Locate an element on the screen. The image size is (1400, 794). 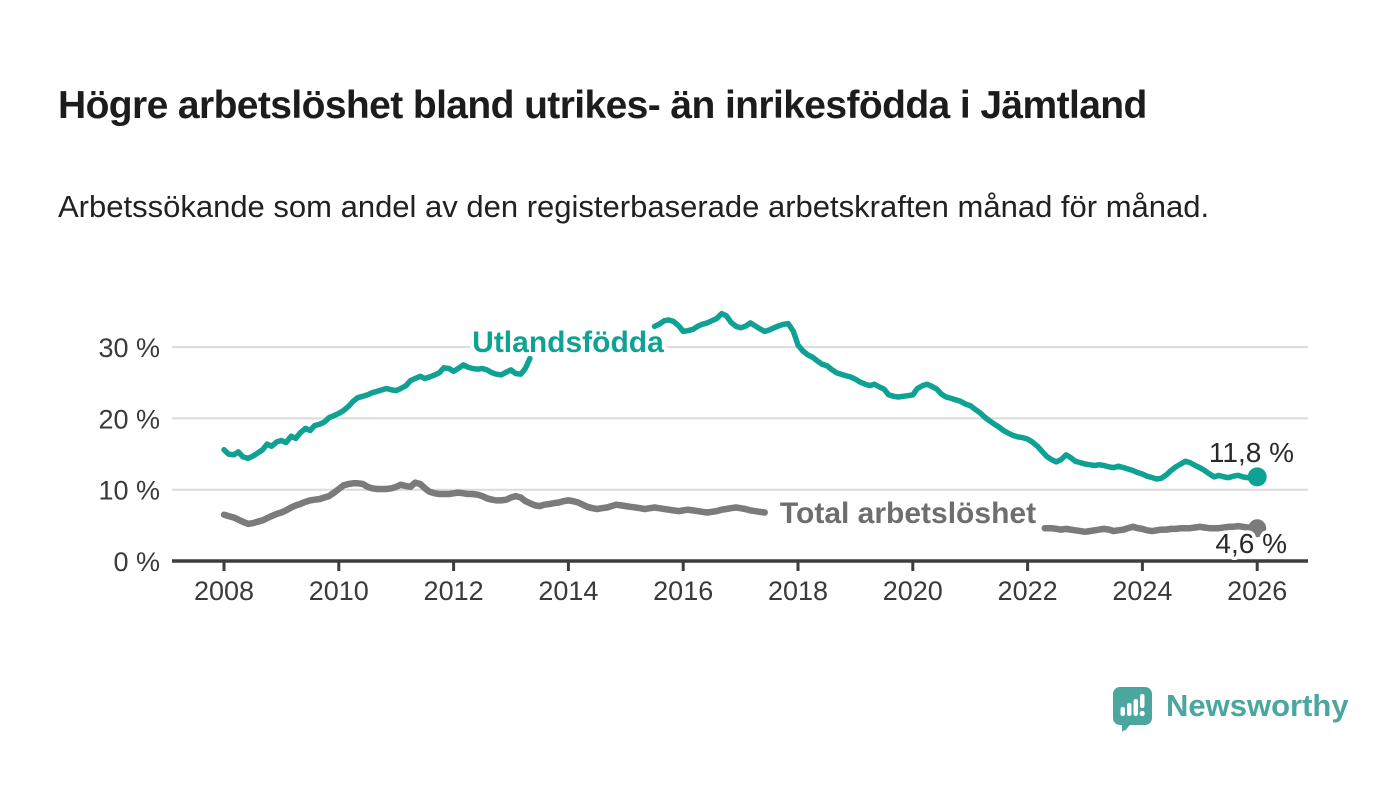
end-value-label-total-arbetsloshet: 4,6 % is located at coordinates (1251, 543).